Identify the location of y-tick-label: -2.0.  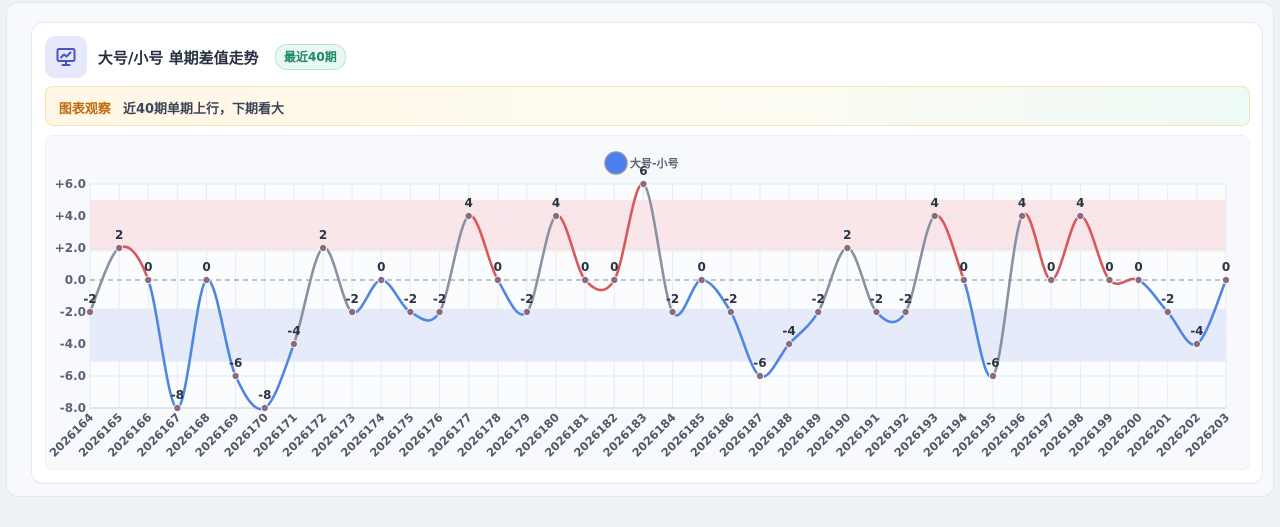
(73, 312).